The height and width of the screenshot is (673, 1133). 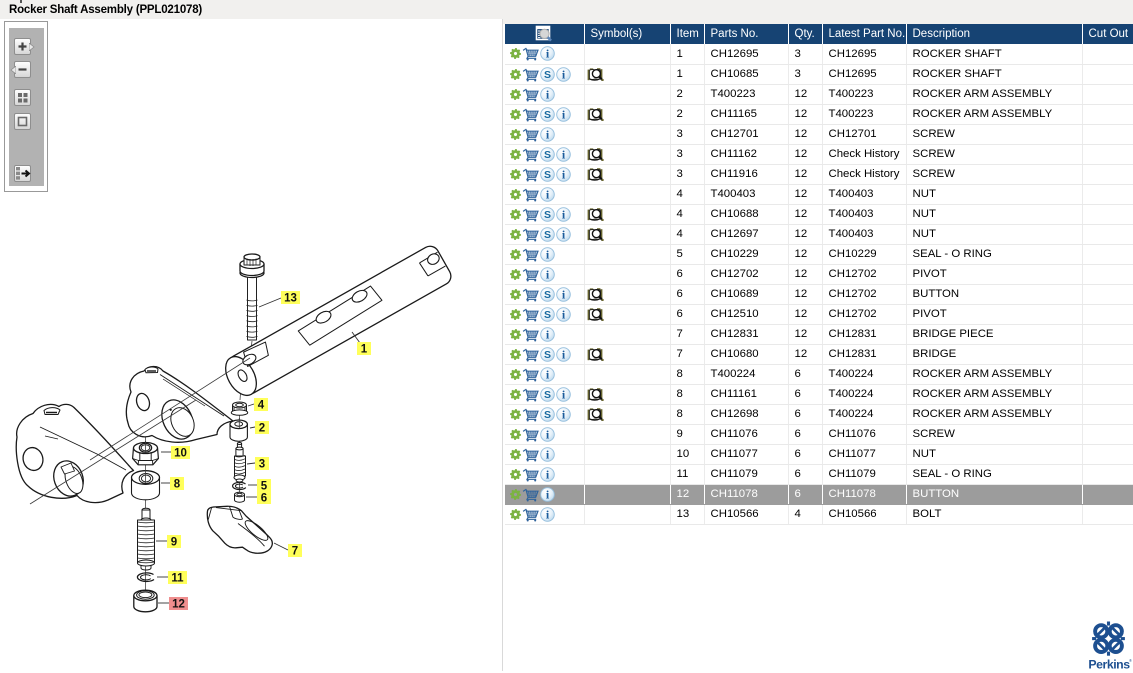 I want to click on svg-text: 8, so click(x=177, y=485).